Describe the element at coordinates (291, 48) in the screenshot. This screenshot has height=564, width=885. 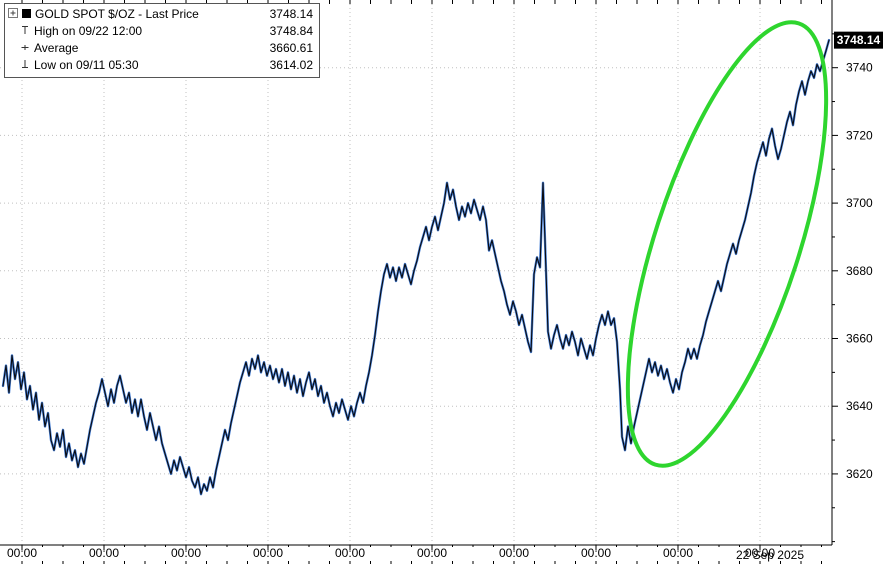
I see `average-value: 3660.61` at that location.